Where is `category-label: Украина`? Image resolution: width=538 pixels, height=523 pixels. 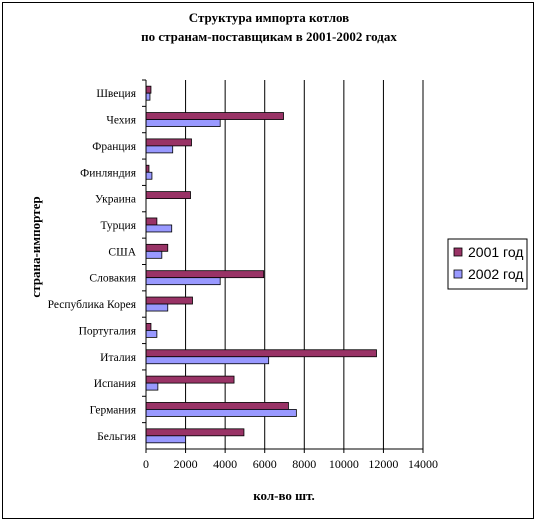
category-label: Украина is located at coordinates (115, 200).